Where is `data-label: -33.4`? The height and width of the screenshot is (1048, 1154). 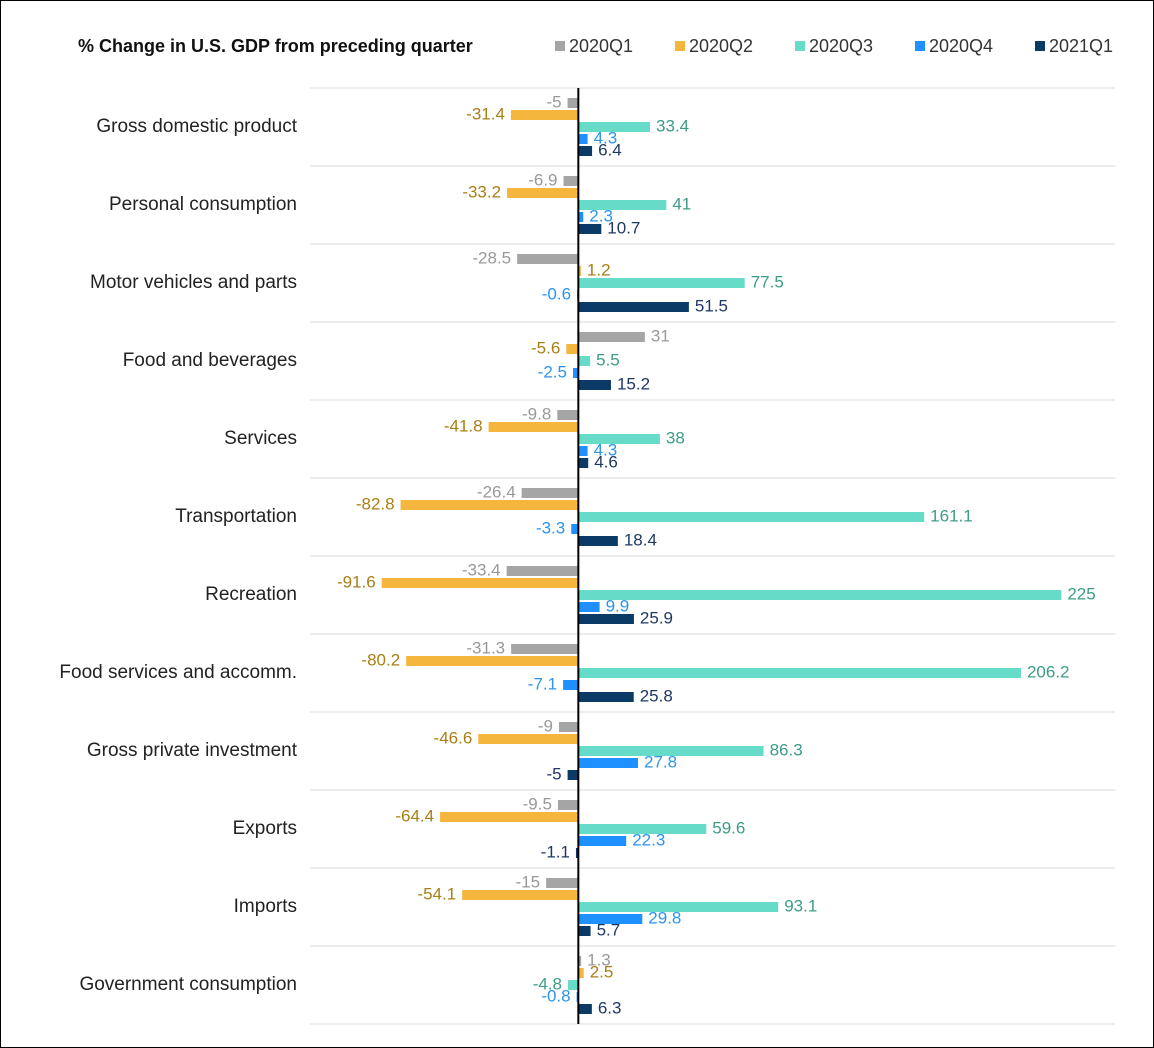 data-label: -33.4 is located at coordinates (481, 569).